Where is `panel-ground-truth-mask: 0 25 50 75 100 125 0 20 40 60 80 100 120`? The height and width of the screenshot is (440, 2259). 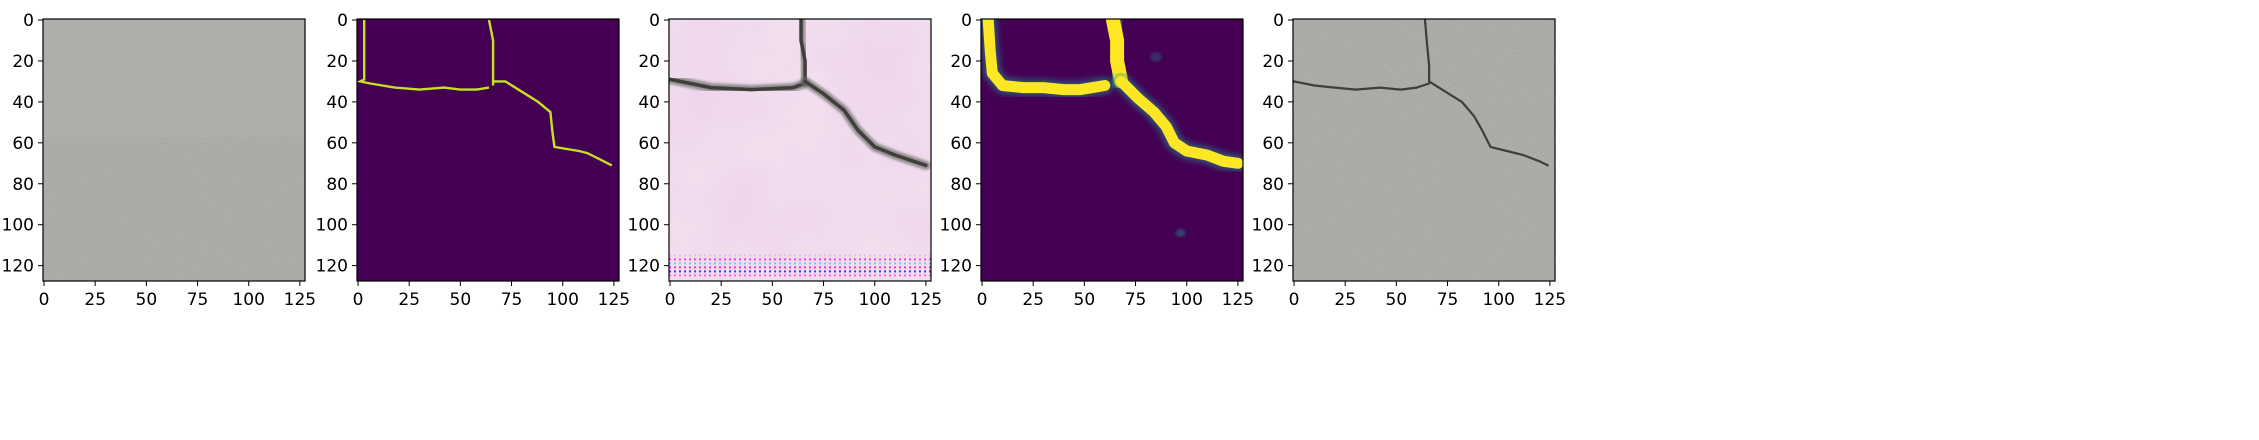 panel-ground-truth-mask: 0 25 50 75 100 125 0 20 40 60 80 100 120 is located at coordinates (473, 160).